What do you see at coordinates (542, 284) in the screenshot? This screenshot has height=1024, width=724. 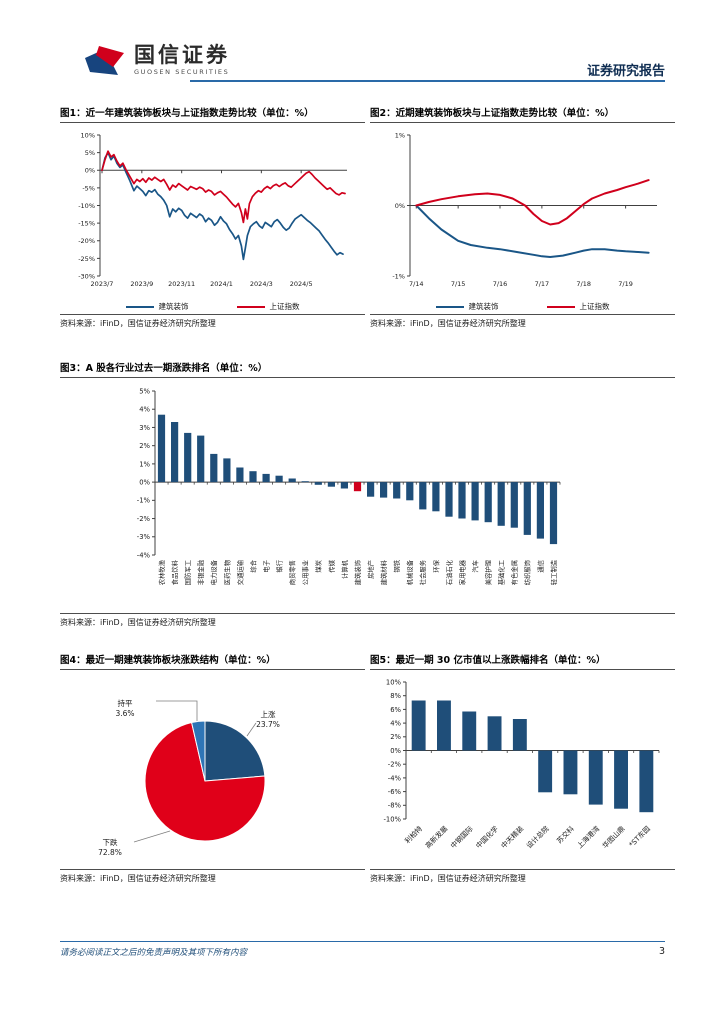 I see `svg-text: 7/17` at bounding box center [542, 284].